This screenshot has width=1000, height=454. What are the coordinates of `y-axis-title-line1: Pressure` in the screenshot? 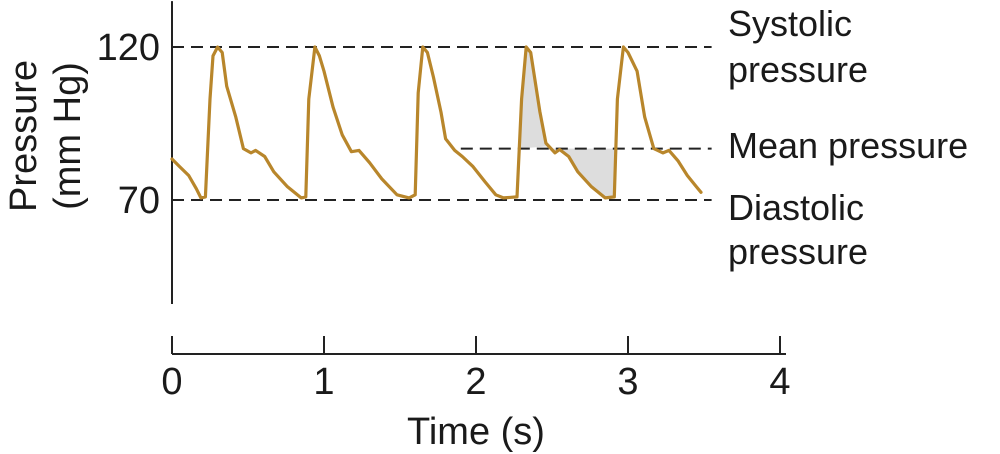 It's located at (24, 136).